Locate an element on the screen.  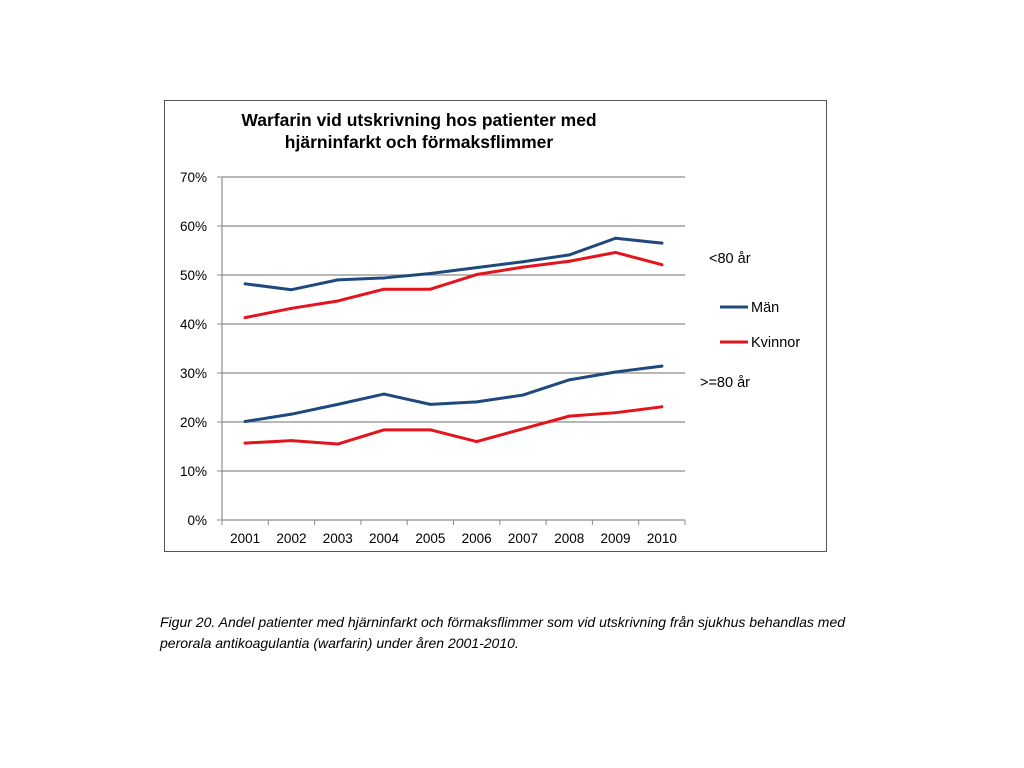
y-tick-label: 0% is located at coordinates (197, 520).